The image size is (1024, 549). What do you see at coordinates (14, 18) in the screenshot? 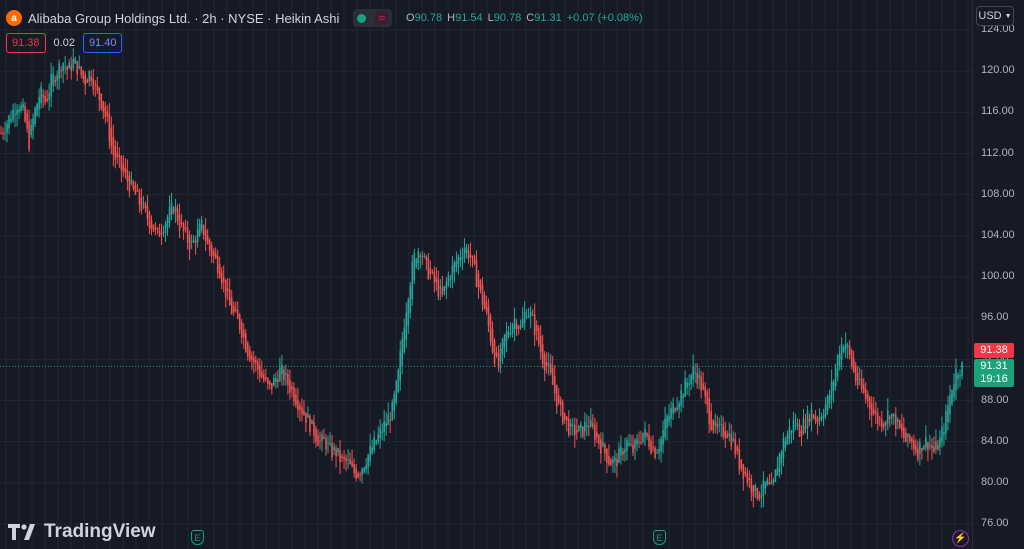
I see `alibaba-logo-icon: a` at bounding box center [14, 18].